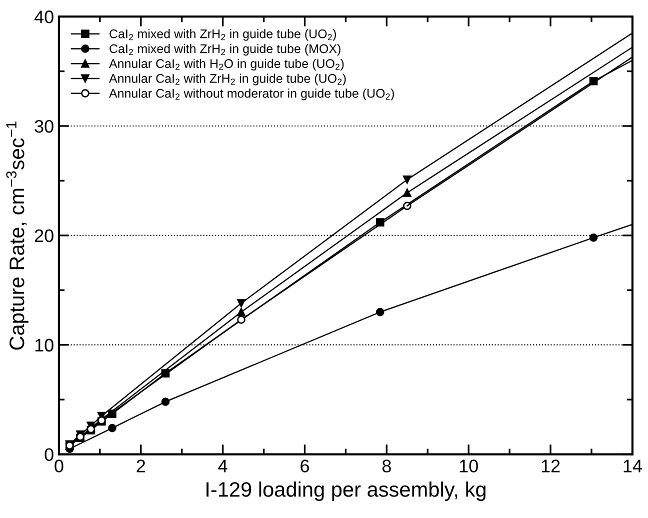 This screenshot has height=518, width=648. What do you see at coordinates (346, 491) in the screenshot?
I see `x-axis-title: I-129 loading per assembly, kg` at bounding box center [346, 491].